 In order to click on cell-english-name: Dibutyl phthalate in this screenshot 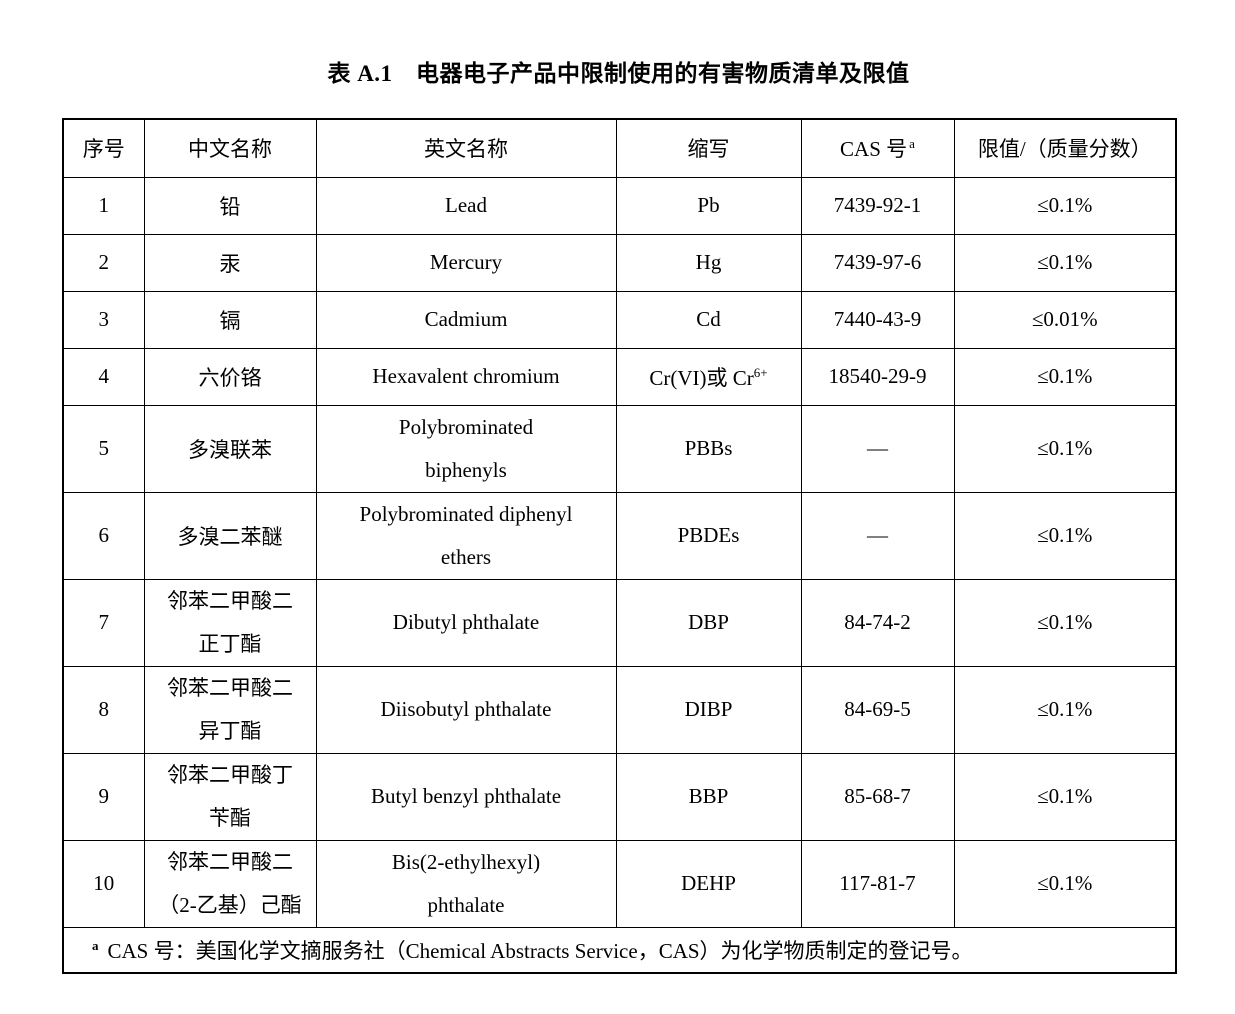, I will do `click(466, 622)`.